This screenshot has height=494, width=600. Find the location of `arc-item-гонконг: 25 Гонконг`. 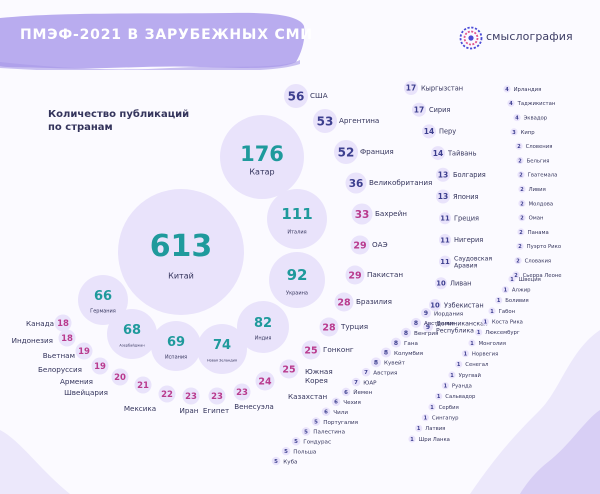

arc-item-гонконг: 25 Гонконг is located at coordinates (327, 350).